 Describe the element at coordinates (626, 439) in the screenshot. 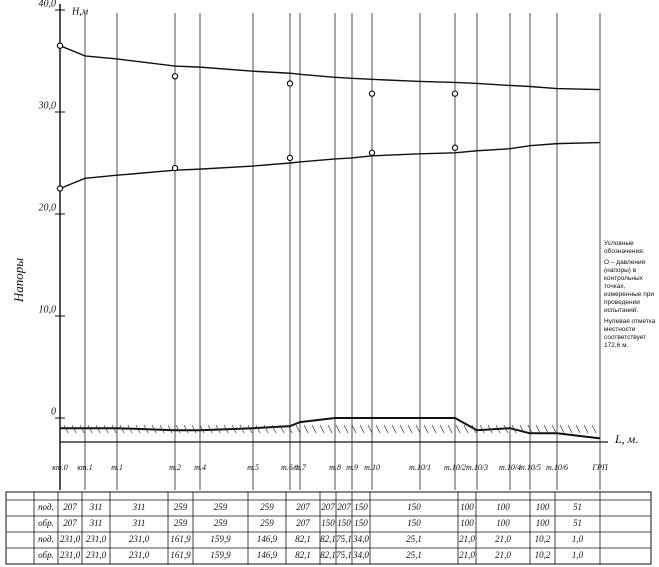

I see `x-label: L, м.` at that location.